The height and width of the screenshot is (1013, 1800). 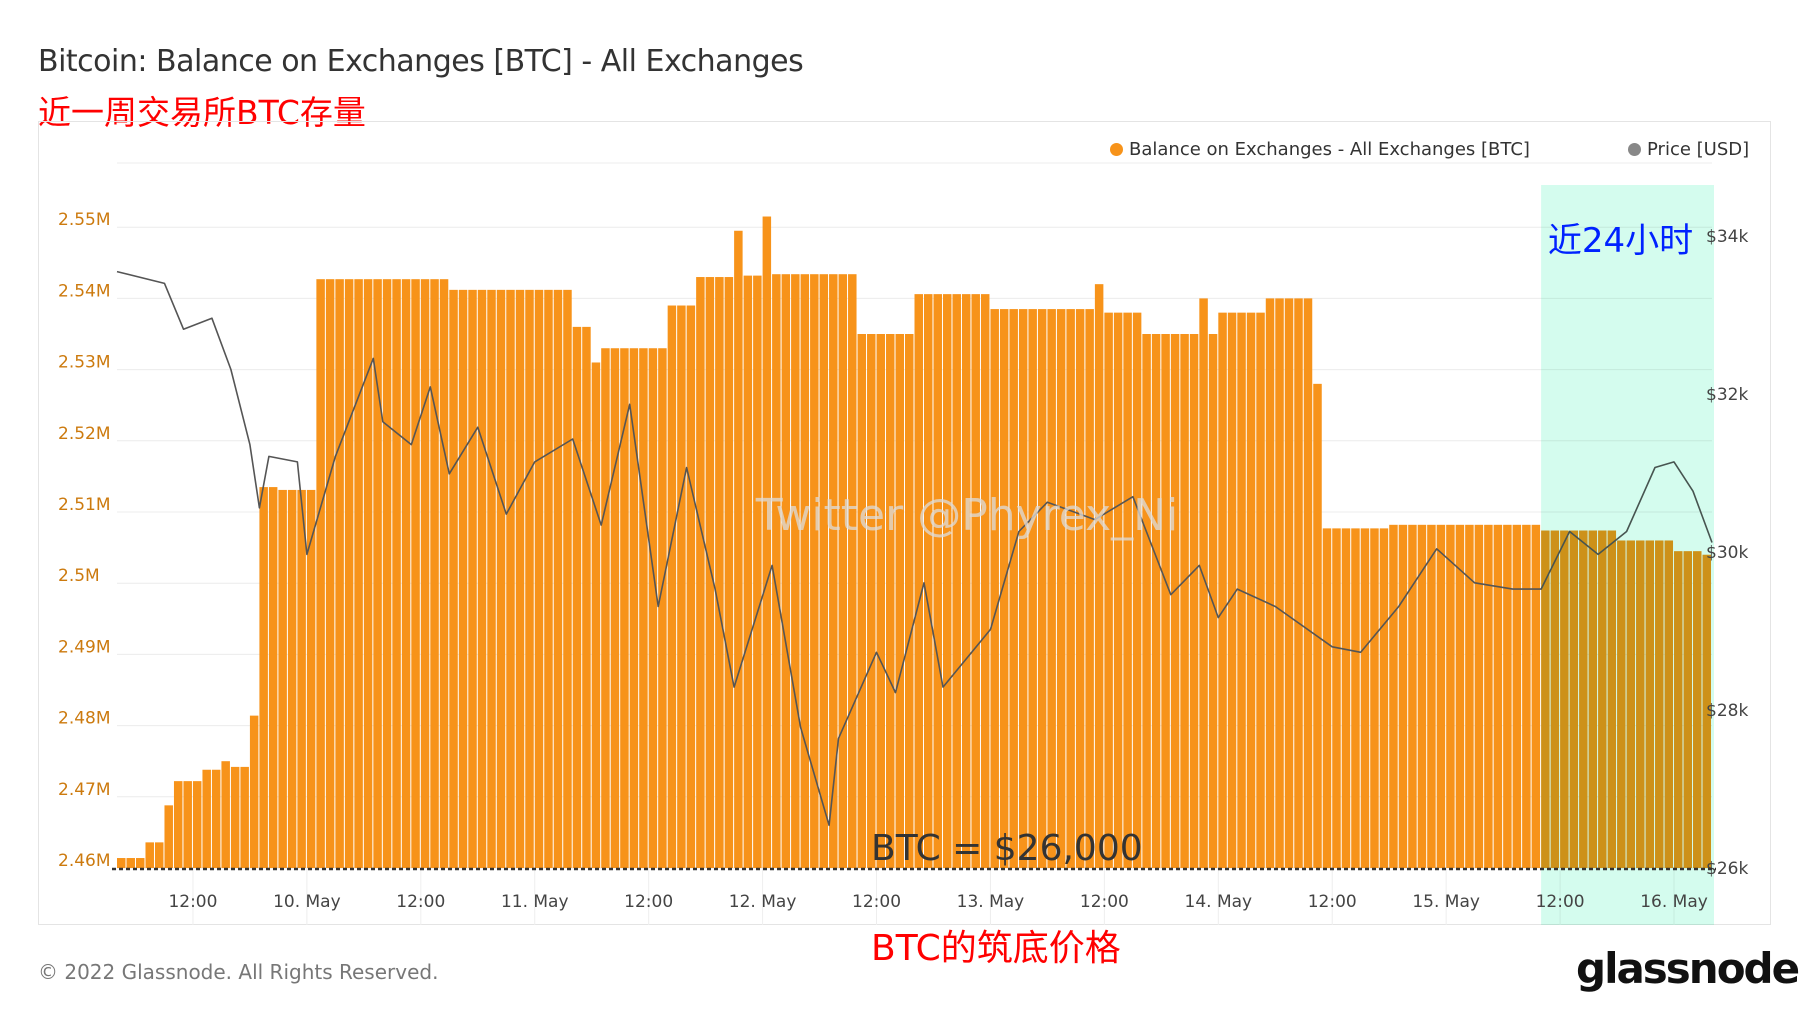 I want to click on floor-price-annotation: BTC = $26,000, so click(x=1007, y=848).